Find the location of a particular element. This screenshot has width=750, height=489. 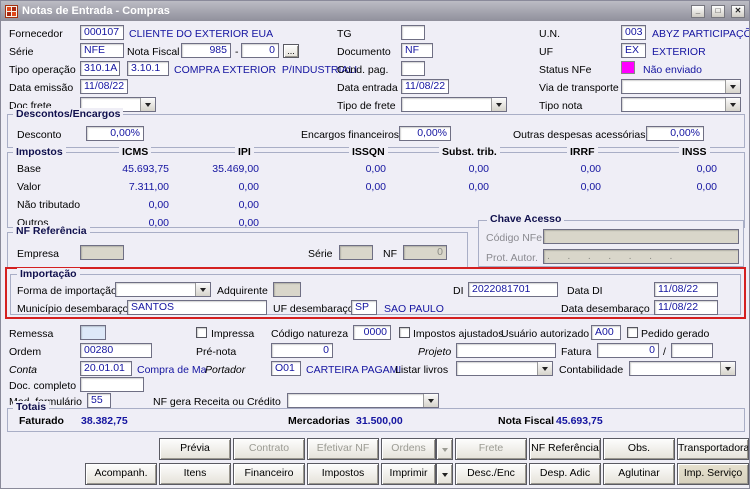

data-emissao-label: Data emissão is located at coordinates (41, 88).